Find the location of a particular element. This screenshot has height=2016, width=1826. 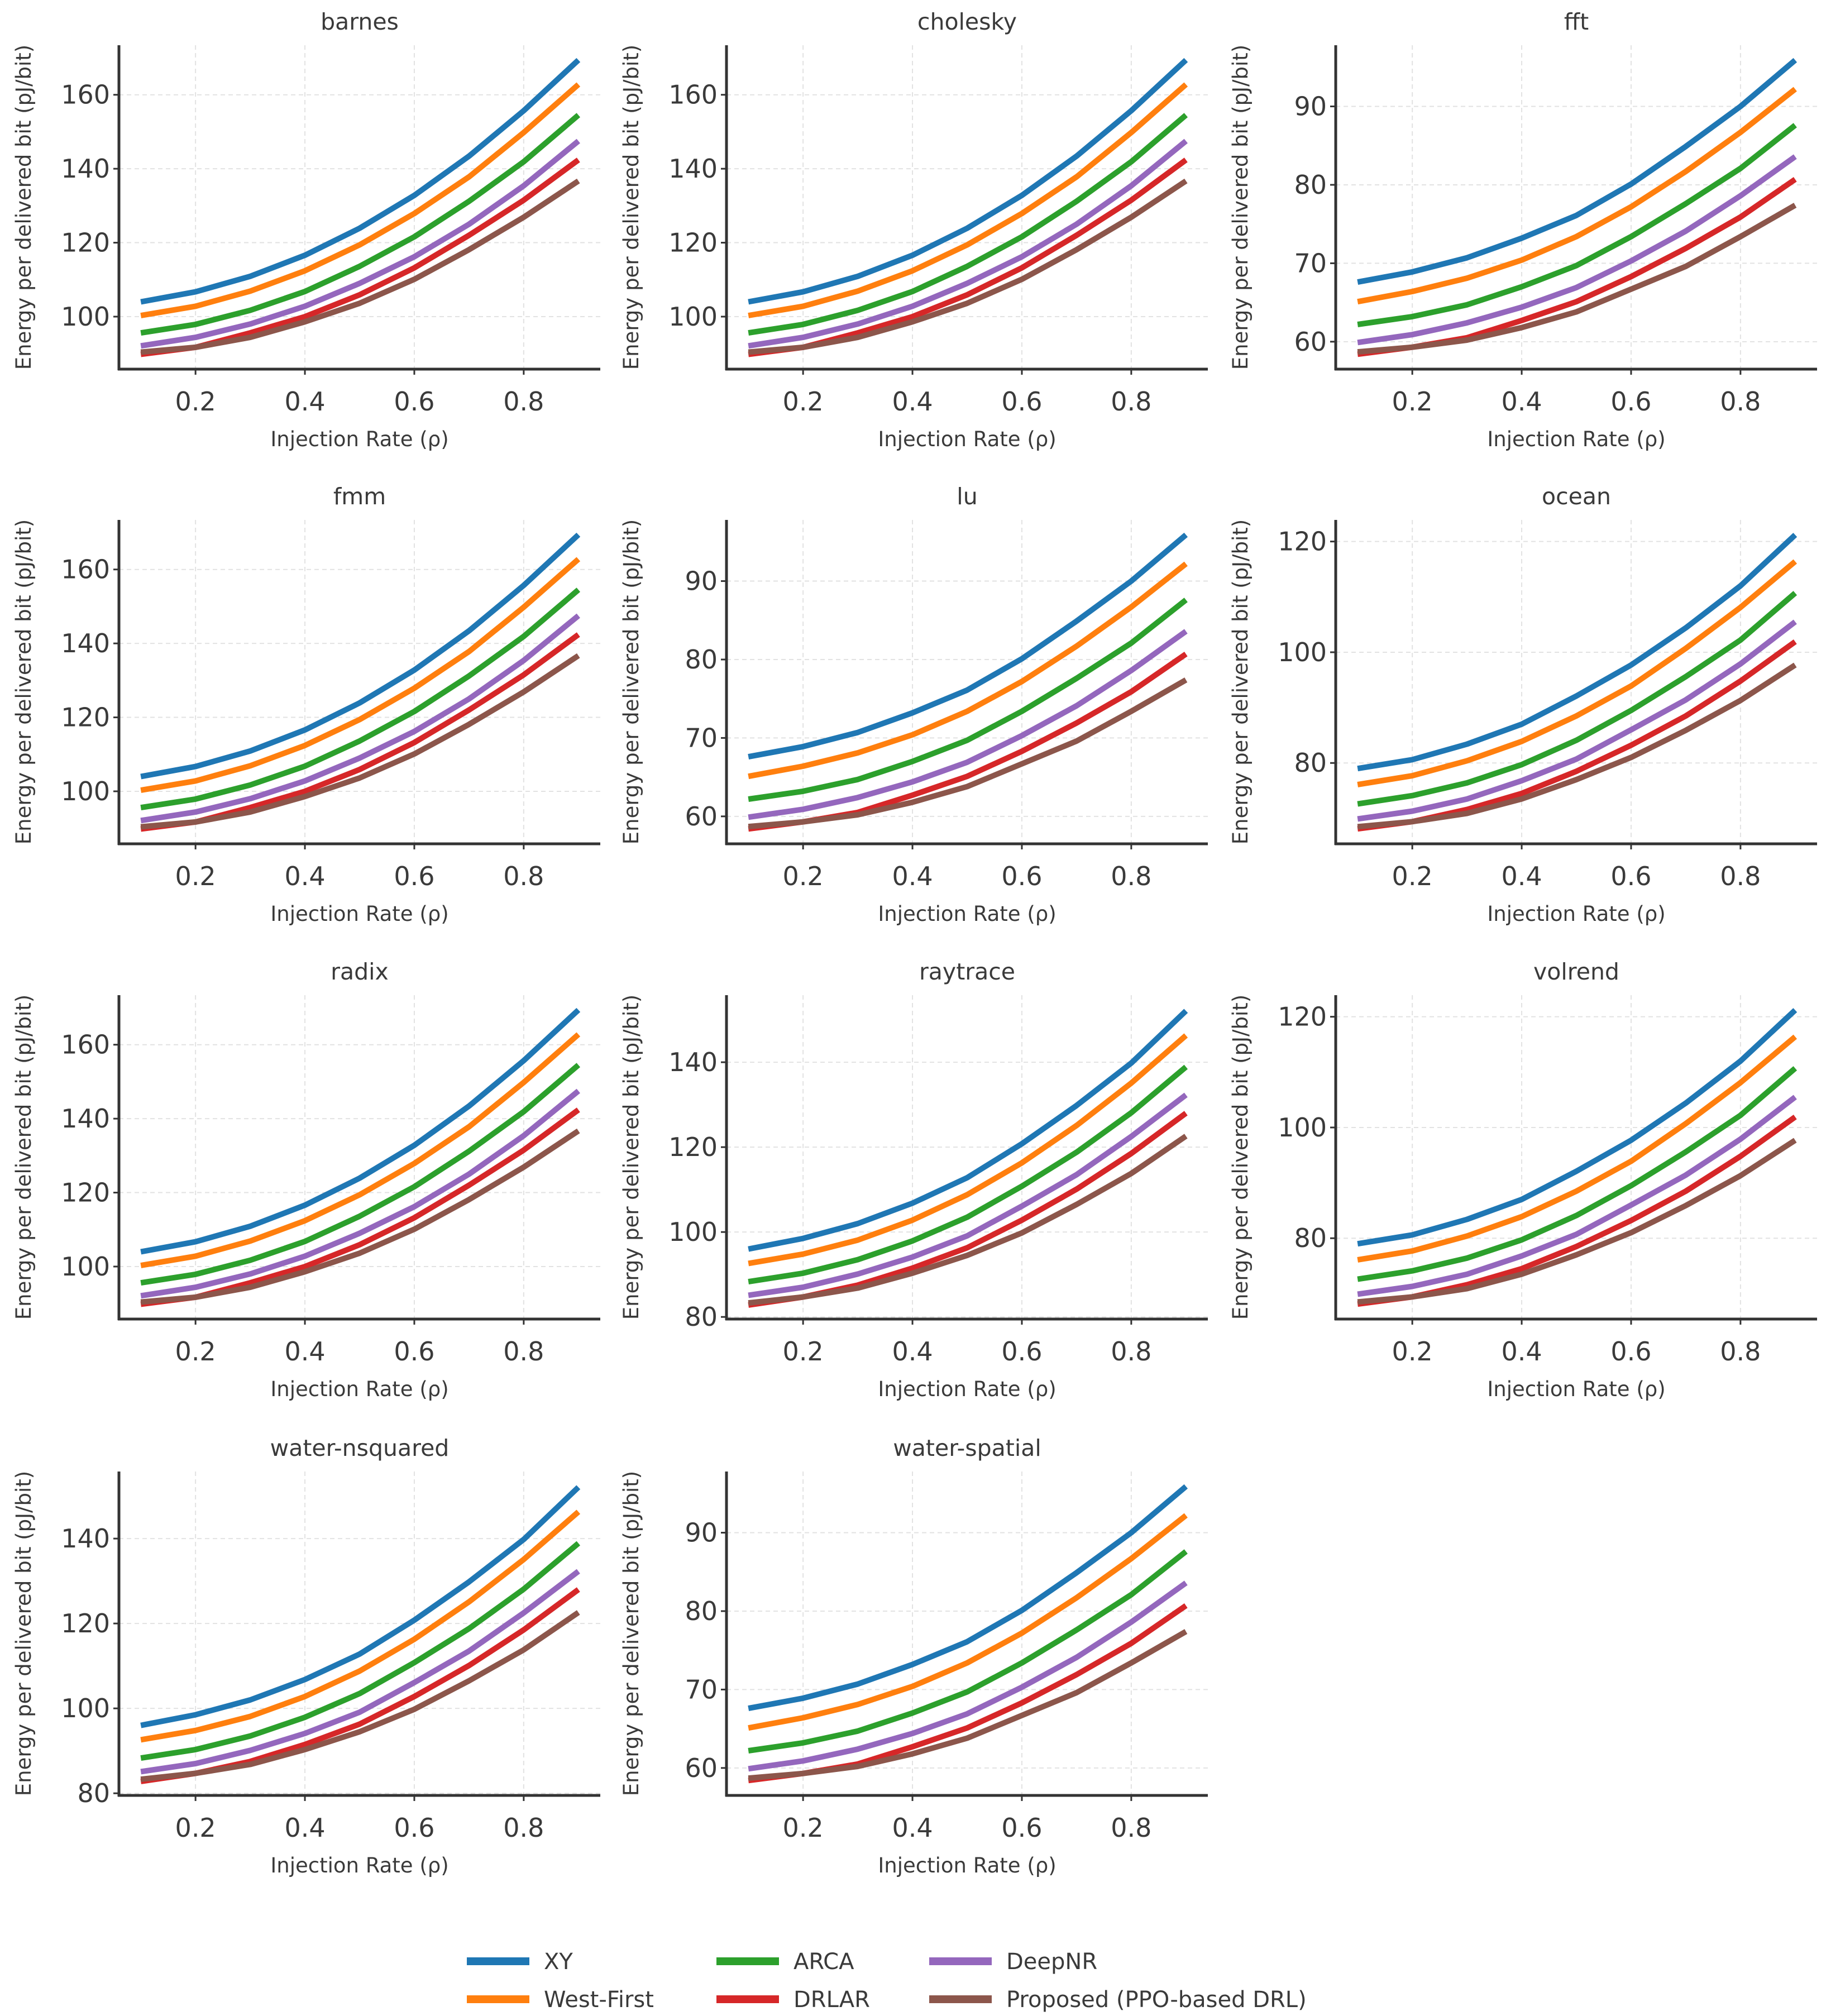

subplot-title: volrend is located at coordinates (1576, 972).